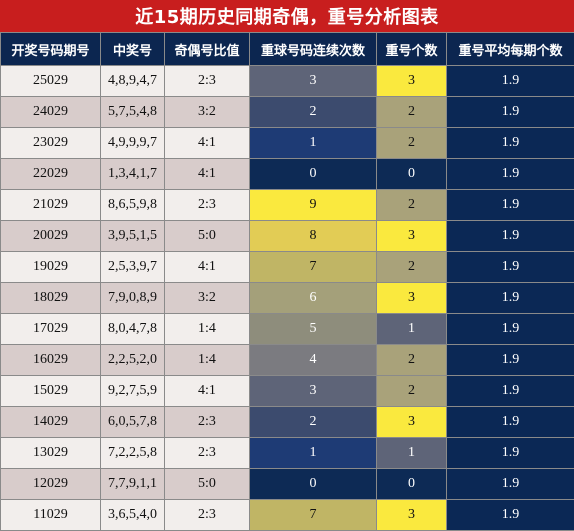 The width and height of the screenshot is (574, 531). What do you see at coordinates (412, 49) in the screenshot?
I see `header-repeat: 重号个数` at bounding box center [412, 49].